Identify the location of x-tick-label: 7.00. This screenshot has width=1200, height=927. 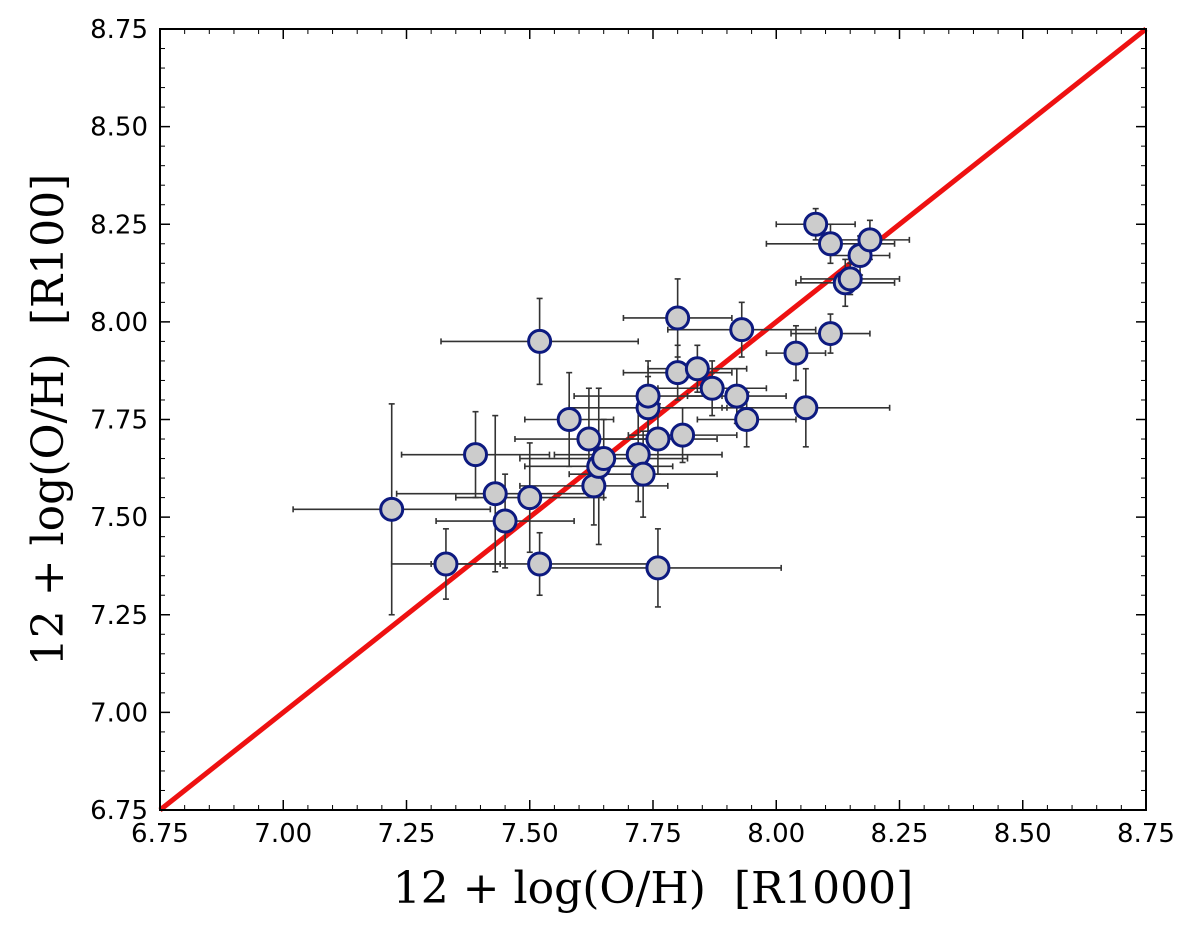
(283, 834).